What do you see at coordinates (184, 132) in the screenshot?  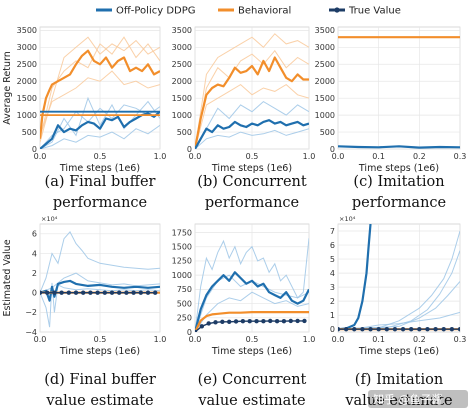 I see `ytick-b-1: 500` at bounding box center [184, 132].